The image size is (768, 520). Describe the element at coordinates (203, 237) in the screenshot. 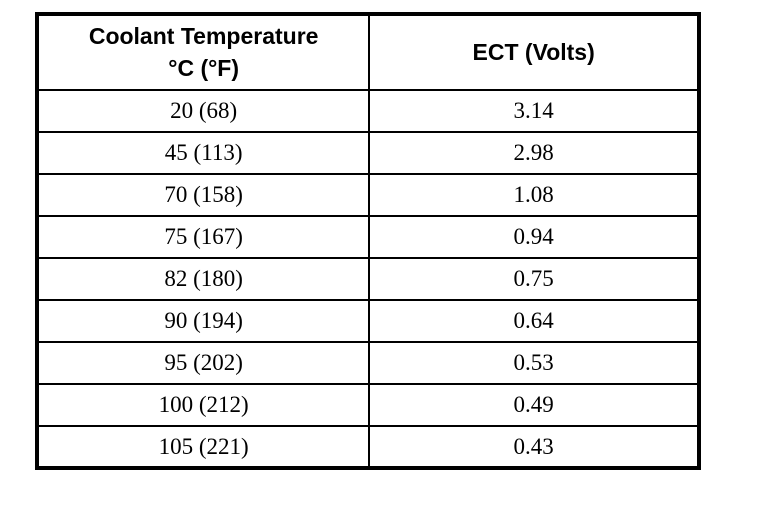

I see `temperature-cell: 75 (167)` at that location.